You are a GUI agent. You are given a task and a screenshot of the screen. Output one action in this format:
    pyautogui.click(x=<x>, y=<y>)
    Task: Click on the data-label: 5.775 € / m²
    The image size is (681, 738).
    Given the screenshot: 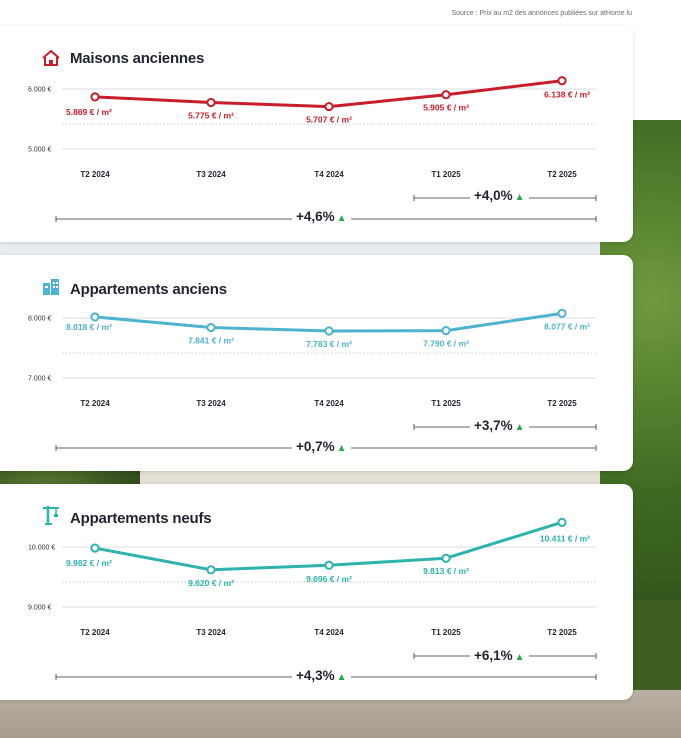 What is the action you would take?
    pyautogui.click(x=211, y=116)
    